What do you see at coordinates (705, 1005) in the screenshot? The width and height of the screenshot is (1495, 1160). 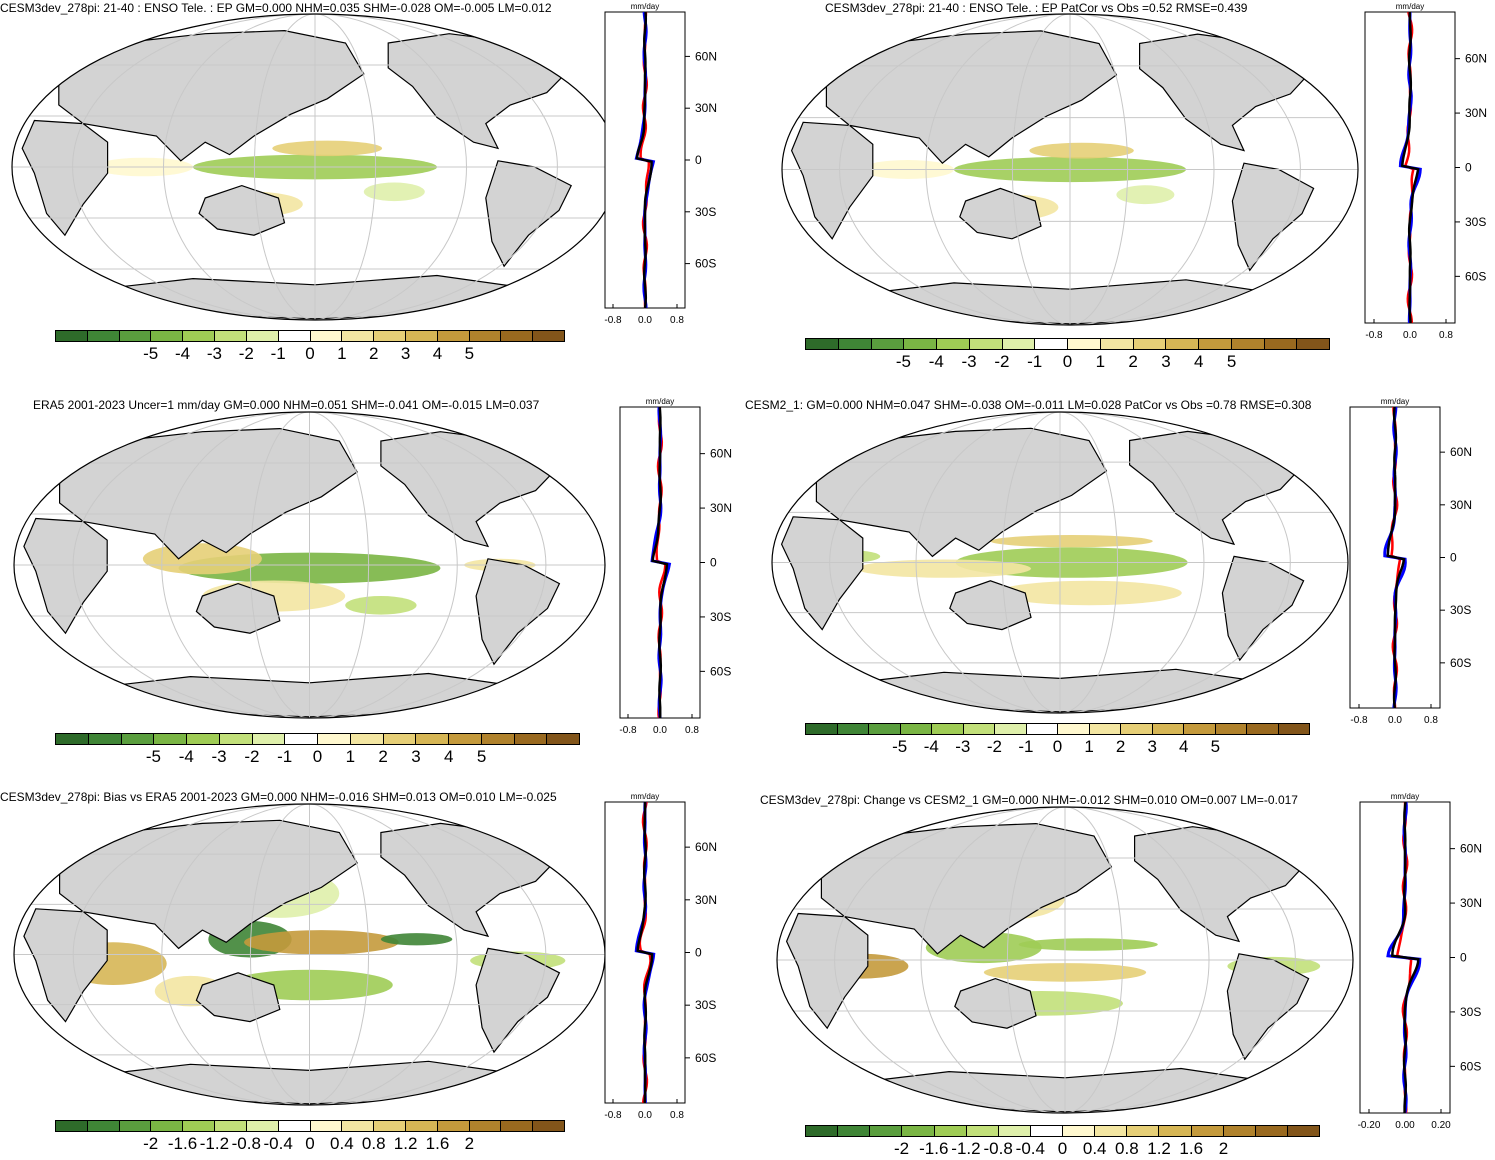 I see `zonal-y-label: 30S` at bounding box center [705, 1005].